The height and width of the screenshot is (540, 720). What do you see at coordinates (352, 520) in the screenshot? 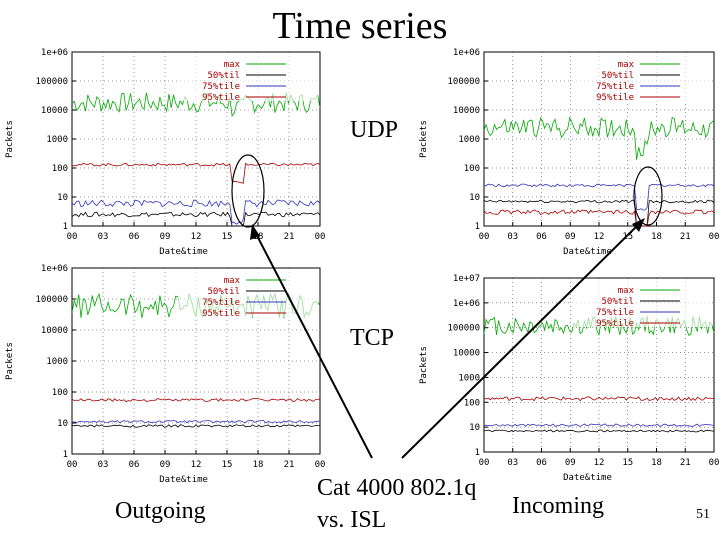
I see `cat-label-line2: vs. ISL` at bounding box center [352, 520].